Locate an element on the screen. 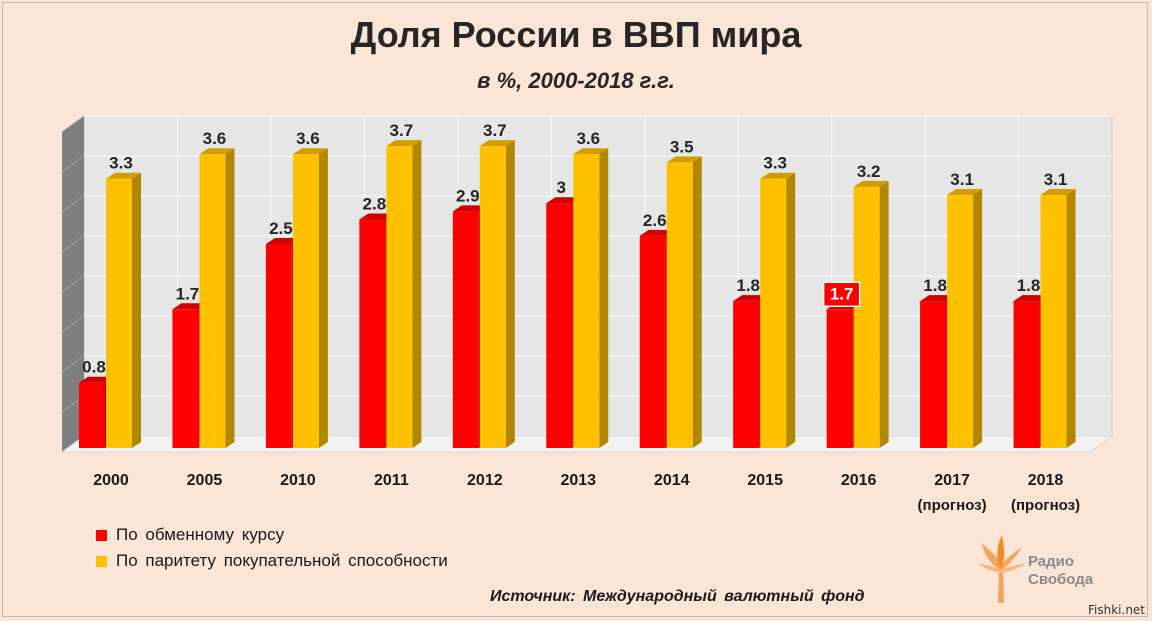  bar-series-0-2014 is located at coordinates (652, 341).